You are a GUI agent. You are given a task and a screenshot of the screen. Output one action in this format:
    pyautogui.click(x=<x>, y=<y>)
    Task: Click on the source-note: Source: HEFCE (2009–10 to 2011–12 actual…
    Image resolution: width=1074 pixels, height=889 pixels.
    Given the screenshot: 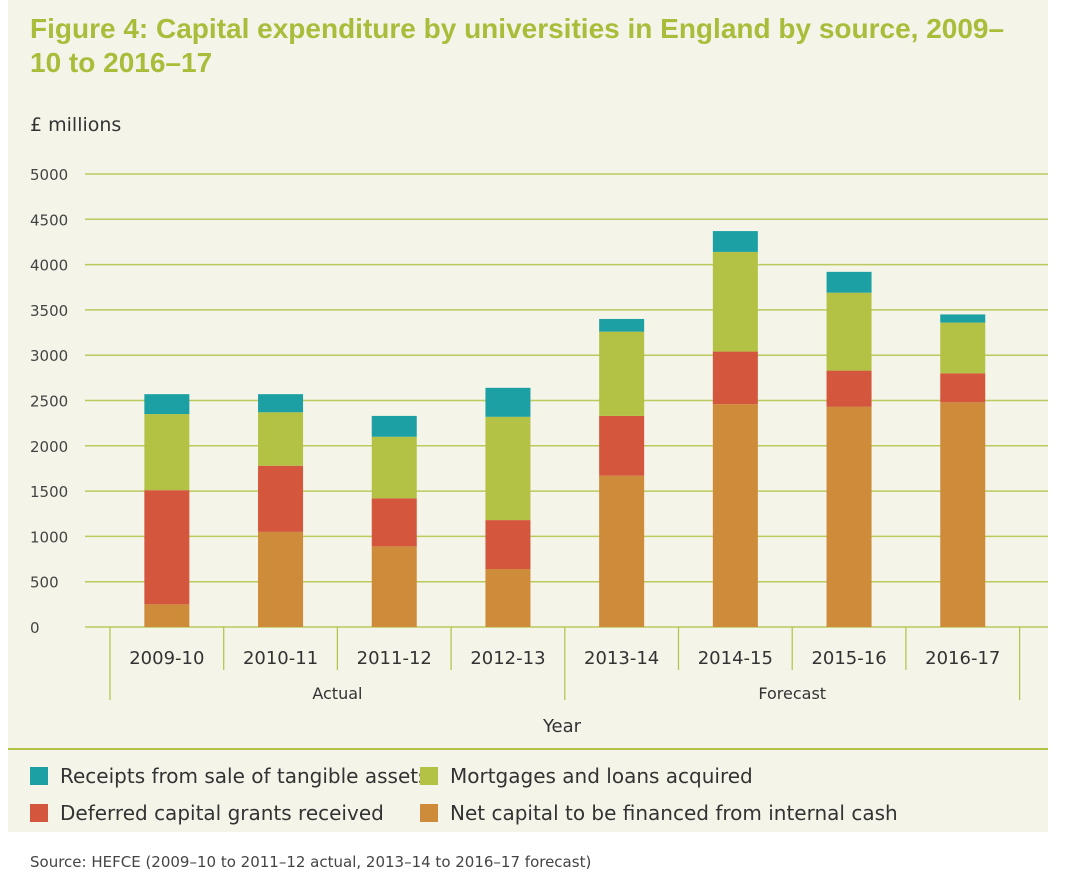 What is the action you would take?
    pyautogui.click(x=311, y=862)
    